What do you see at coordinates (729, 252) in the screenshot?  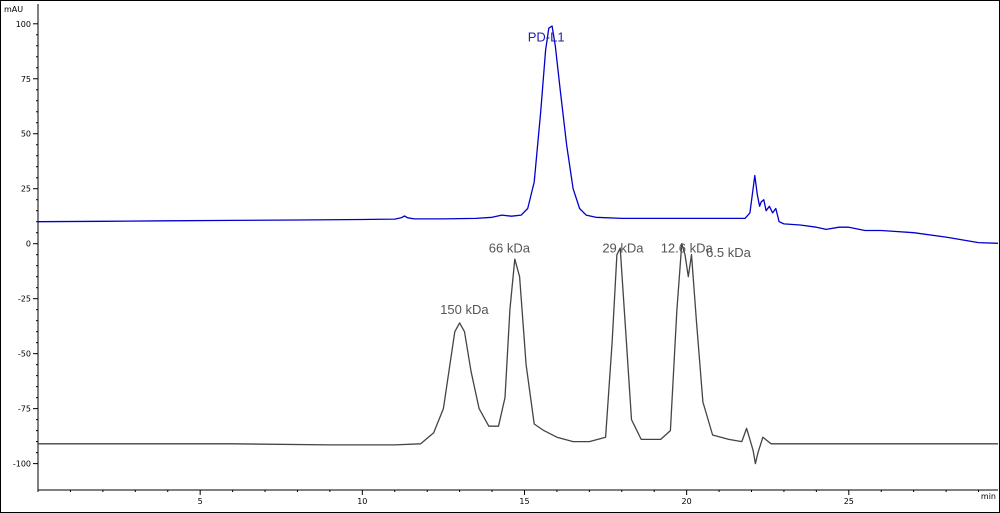 I see `peak-label: 6.5 kDa` at bounding box center [729, 252].